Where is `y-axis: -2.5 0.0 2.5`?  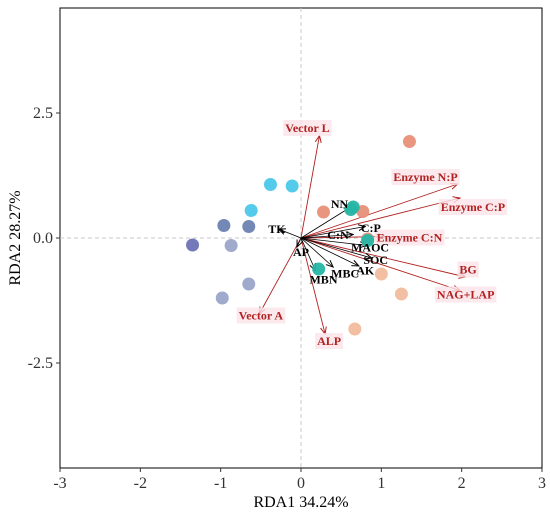
y-axis: -2.5 0.0 2.5 is located at coordinates (44, 238).